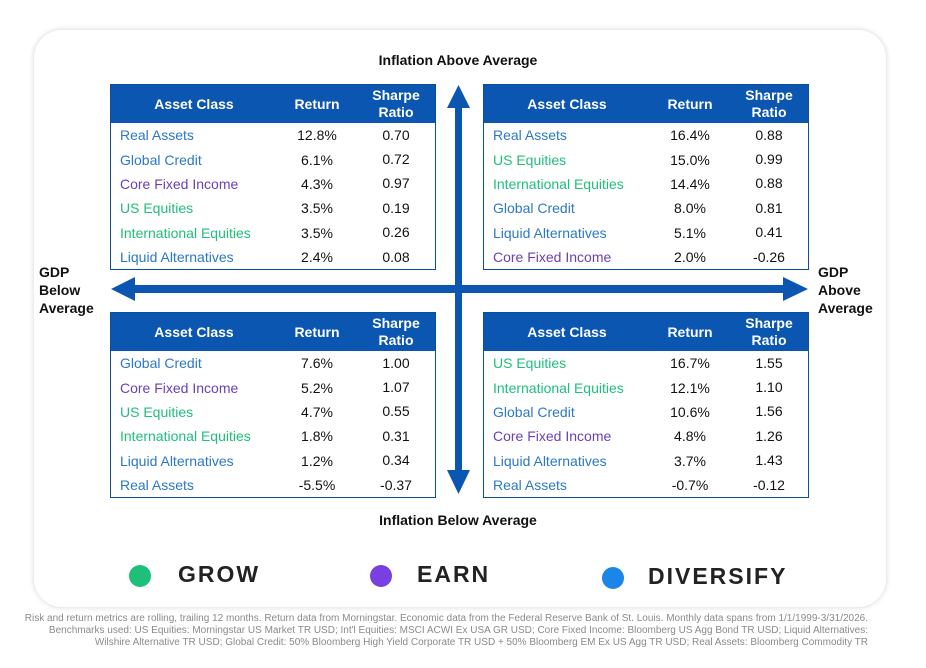 The image size is (926, 668). Describe the element at coordinates (396, 134) in the screenshot. I see `sharpe-value: 0.70` at that location.